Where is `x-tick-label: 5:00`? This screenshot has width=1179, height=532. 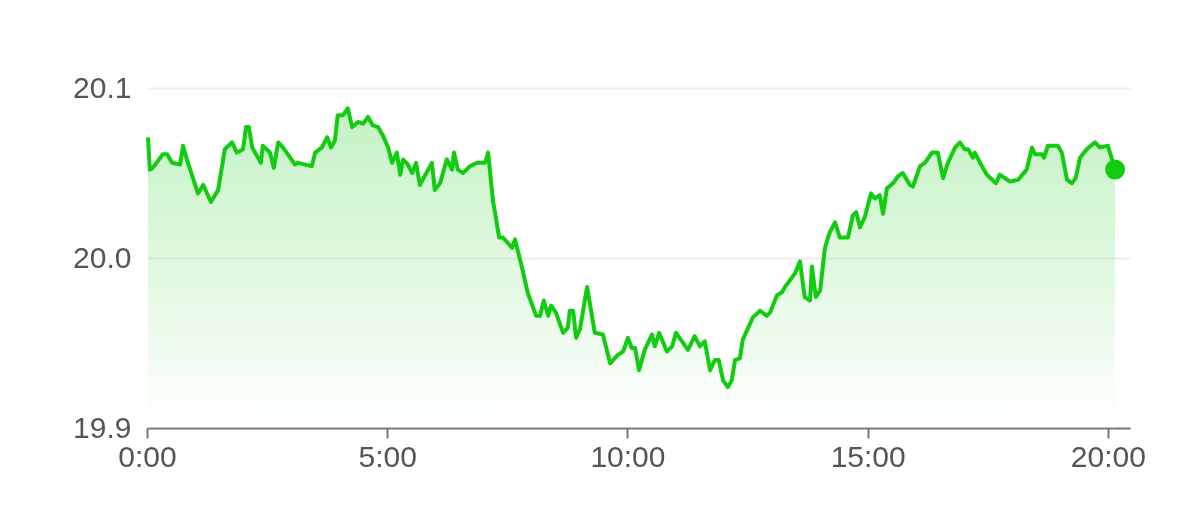
x-tick-label: 5:00 is located at coordinates (387, 456).